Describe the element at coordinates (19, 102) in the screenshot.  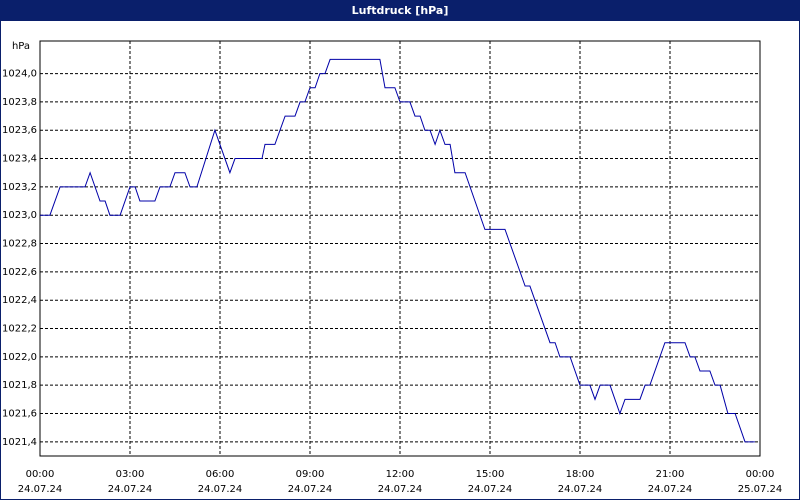
I see `y-tick-label: 1023,8` at that location.